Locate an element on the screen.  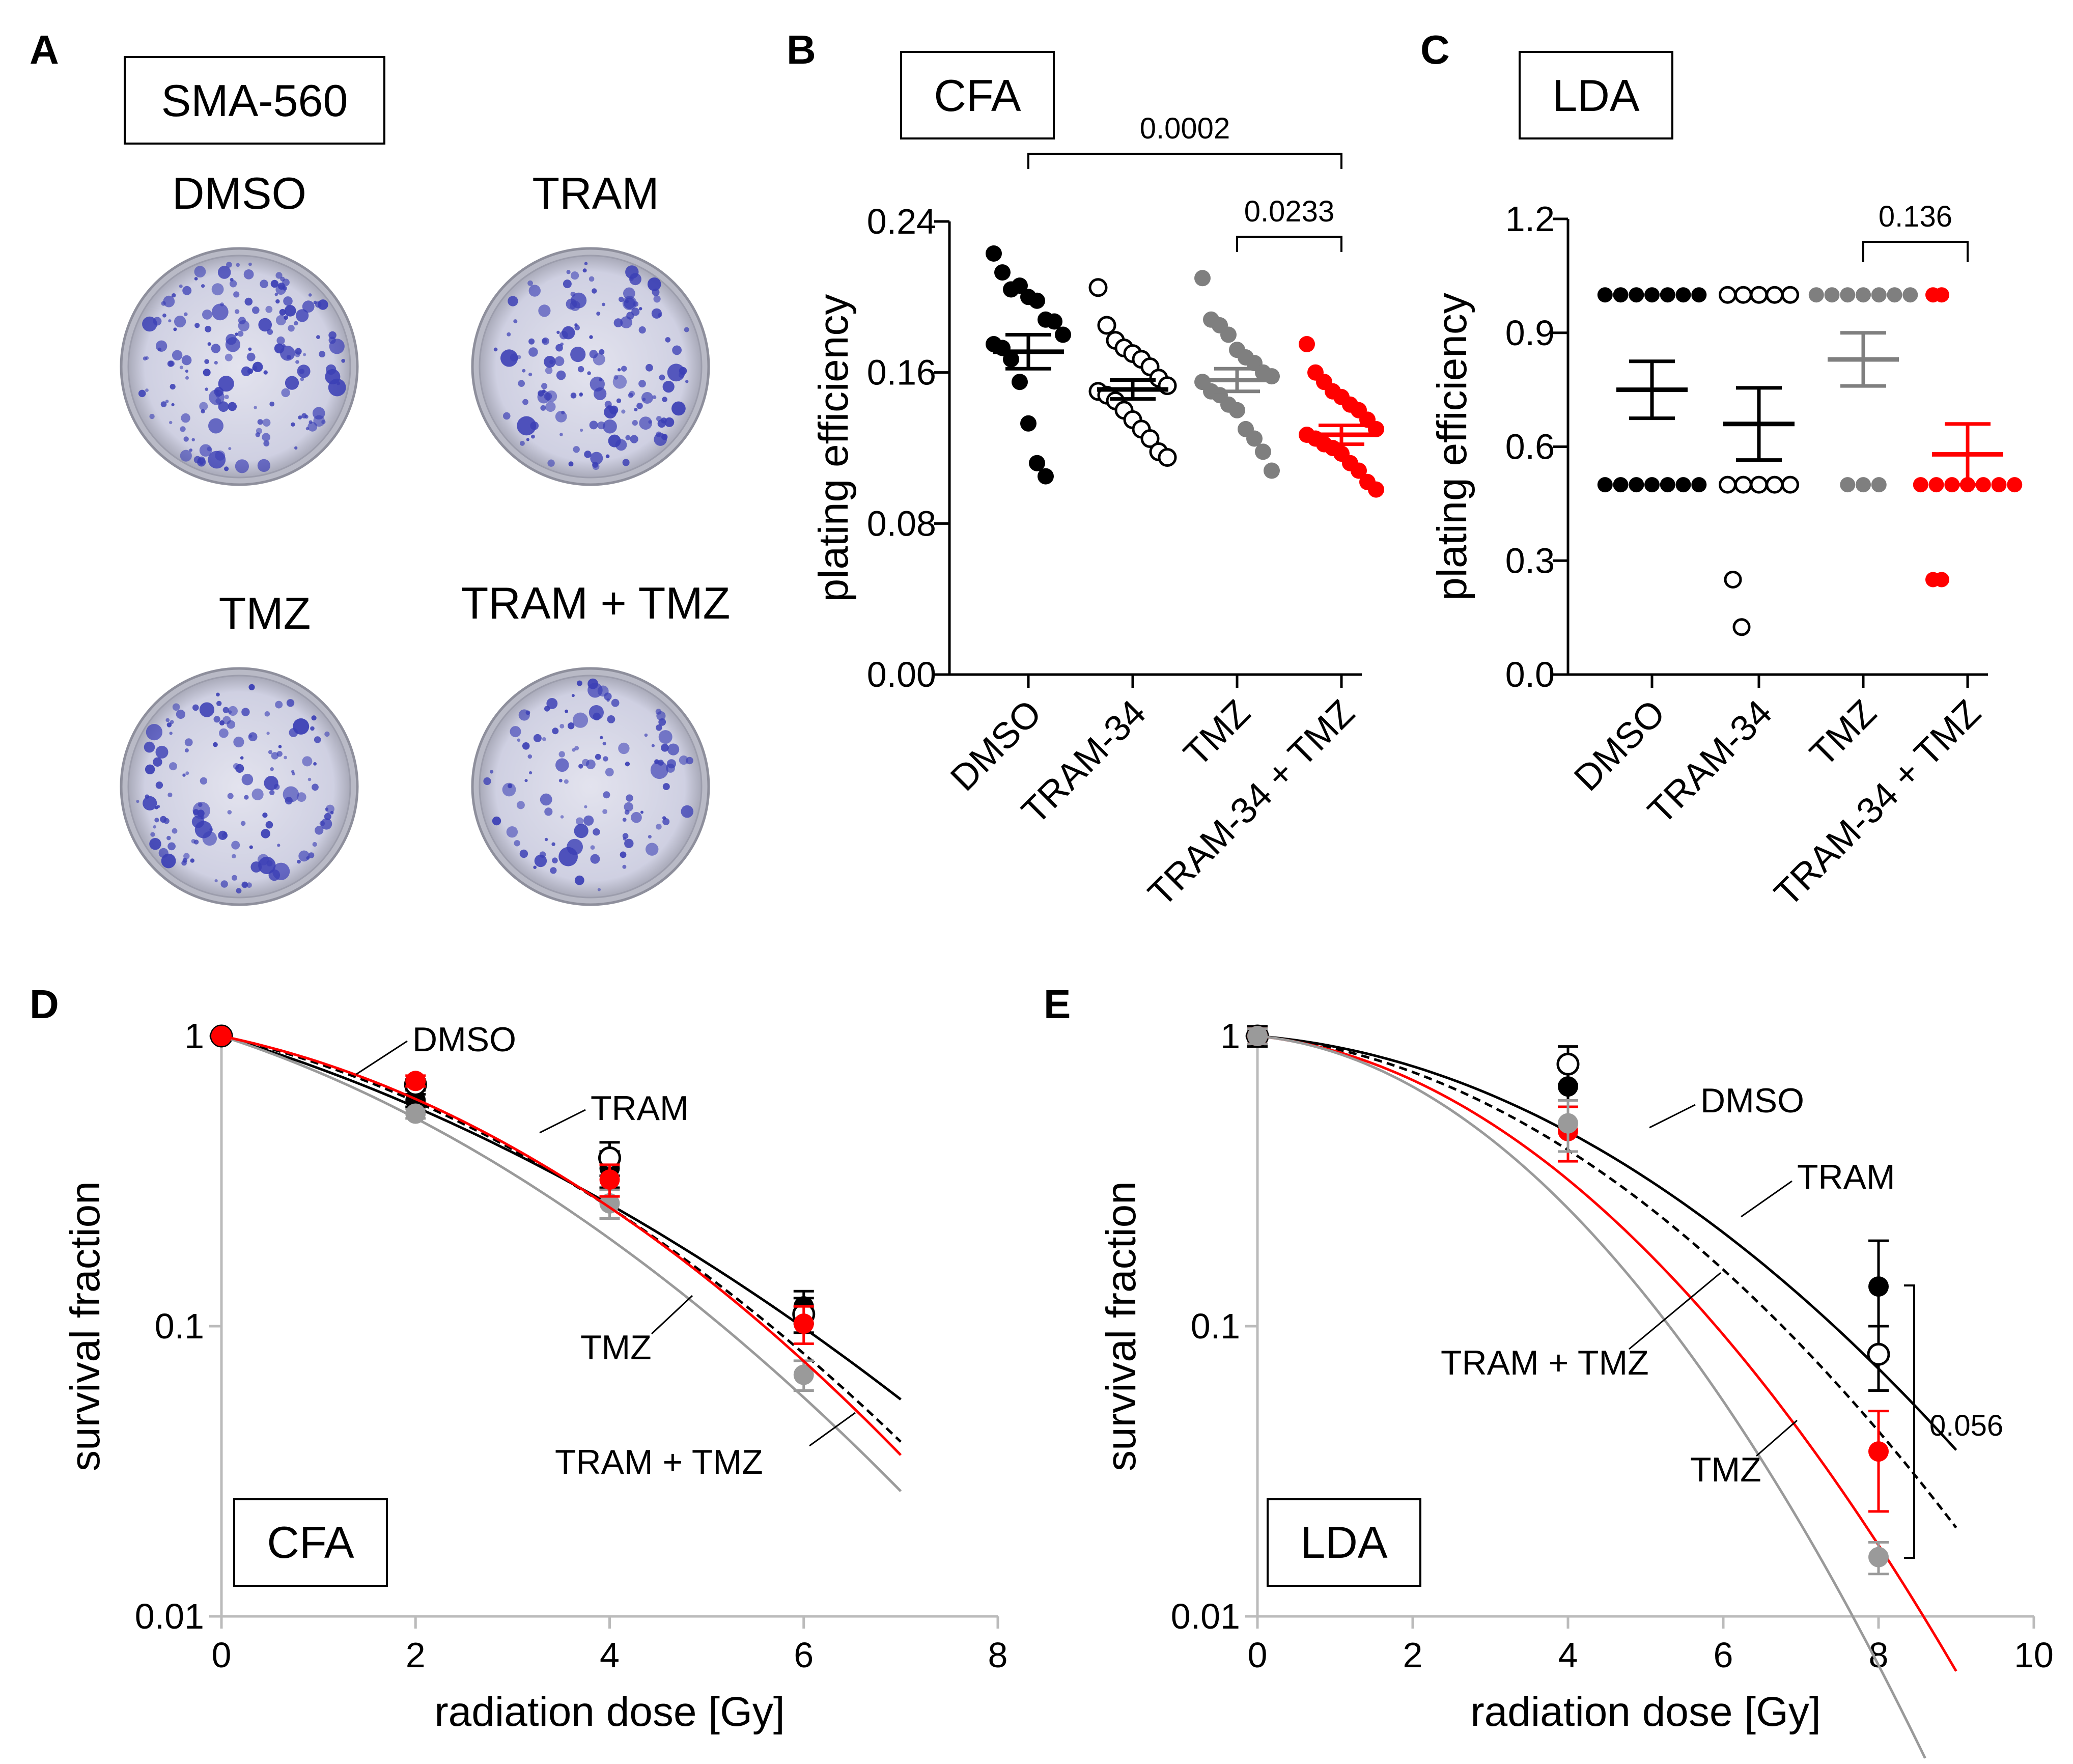
x-axis-title: radiation dose [Gy] is located at coordinates (1645, 1712).